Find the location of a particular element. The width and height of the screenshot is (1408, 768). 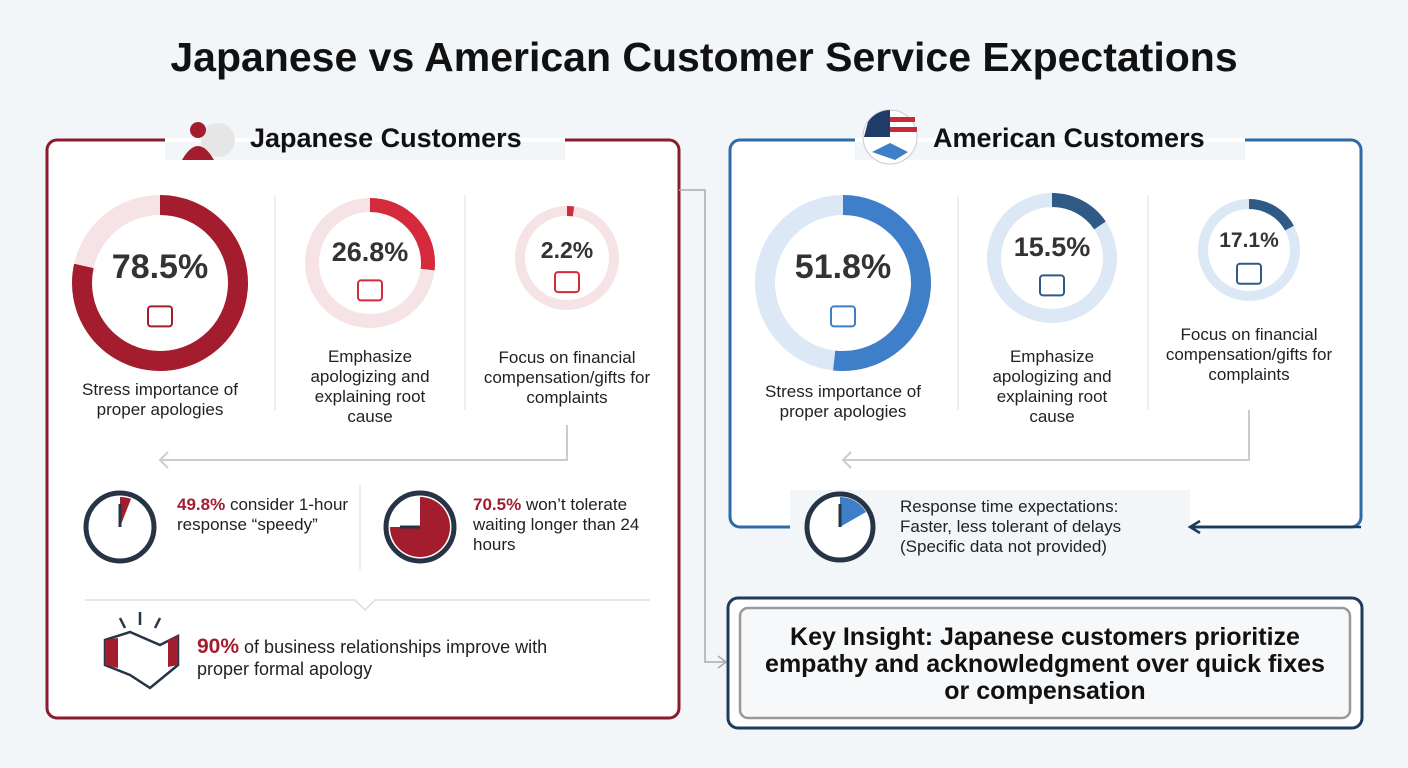

arrow is located at coordinates (1274, 527).